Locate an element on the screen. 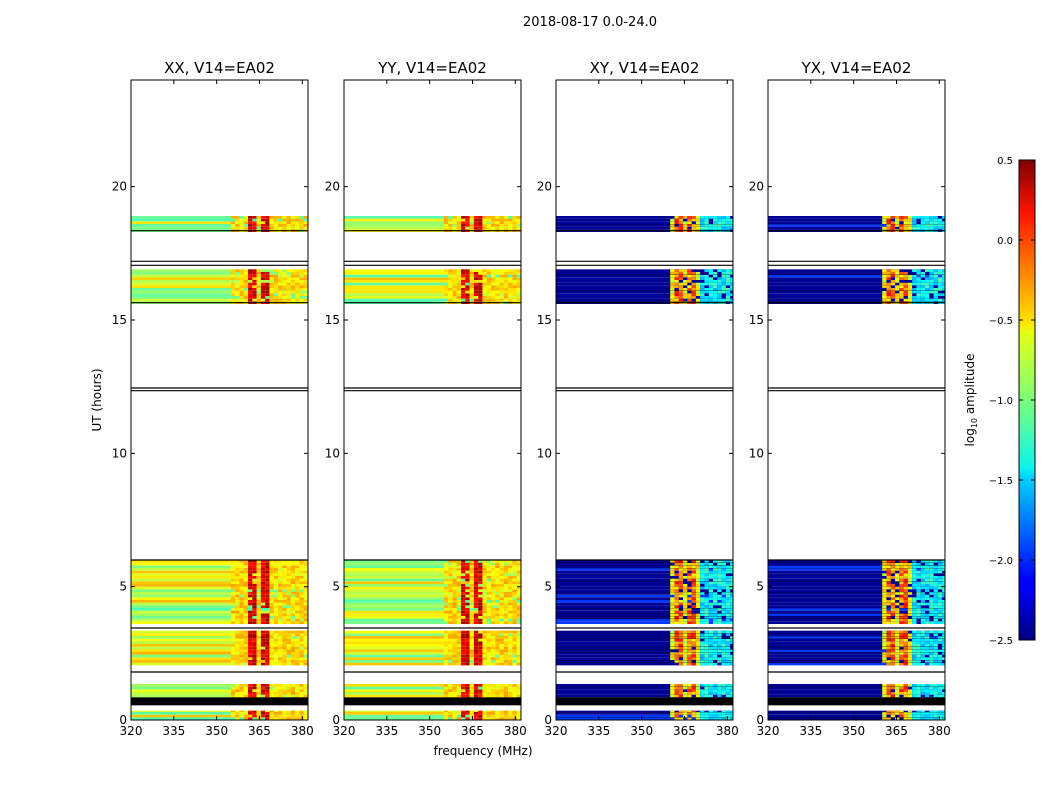 The width and height of the screenshot is (1050, 800). x-tick-label: 365 is located at coordinates (259, 731).